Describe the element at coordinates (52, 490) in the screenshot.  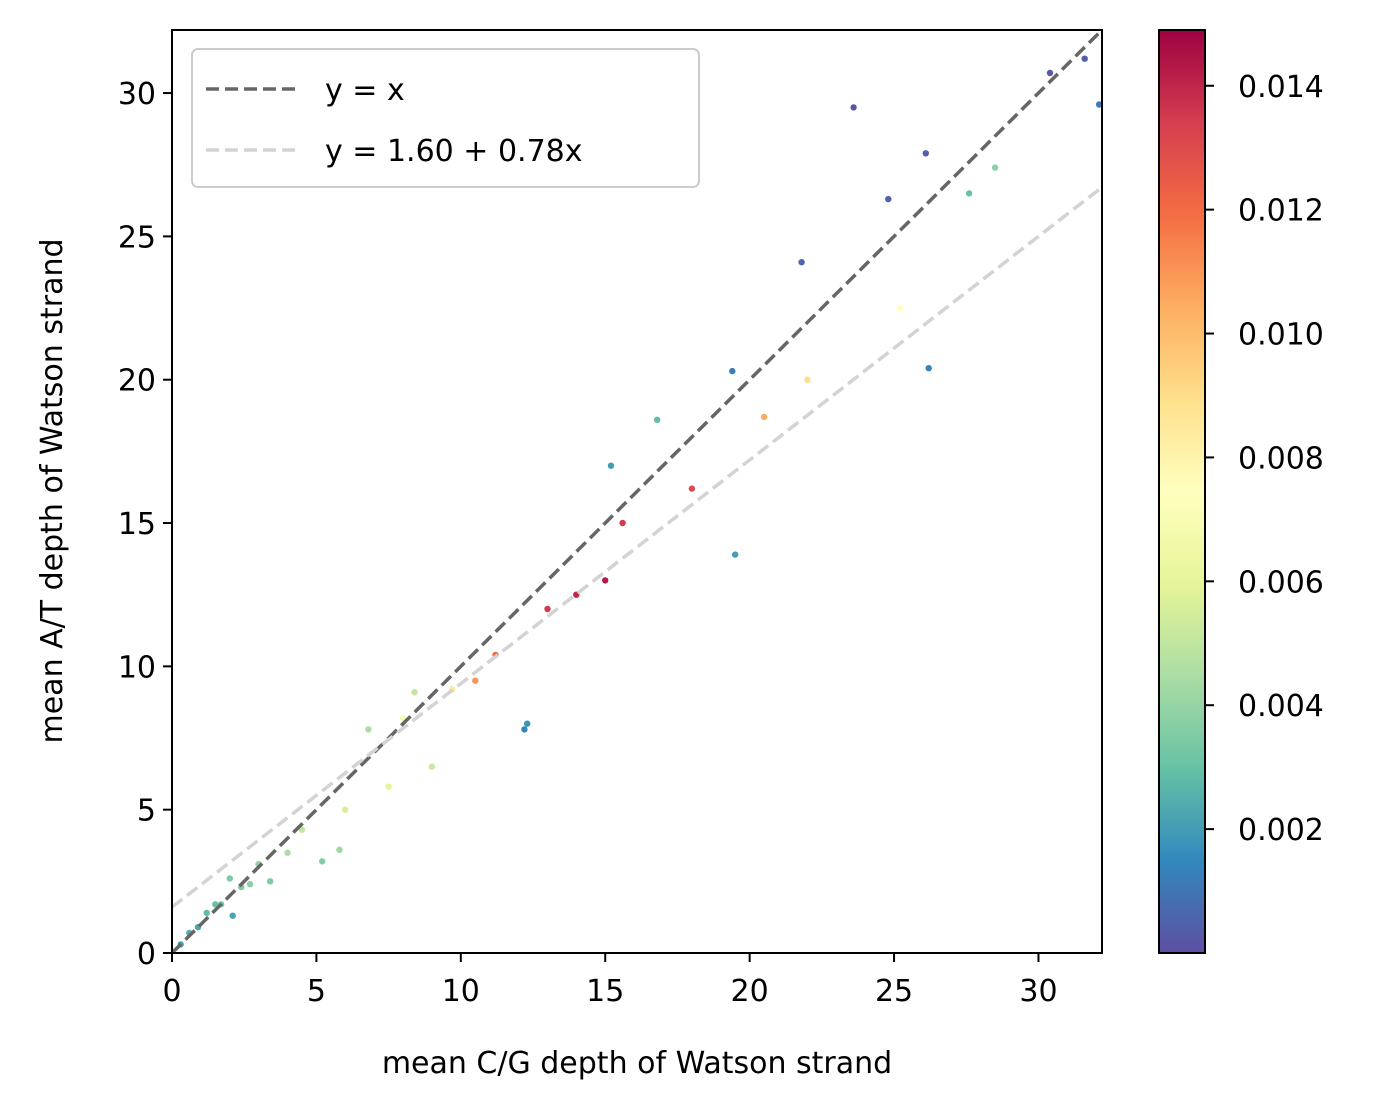
I see `y-axis-label: mean A/T depth of Watson strand` at that location.